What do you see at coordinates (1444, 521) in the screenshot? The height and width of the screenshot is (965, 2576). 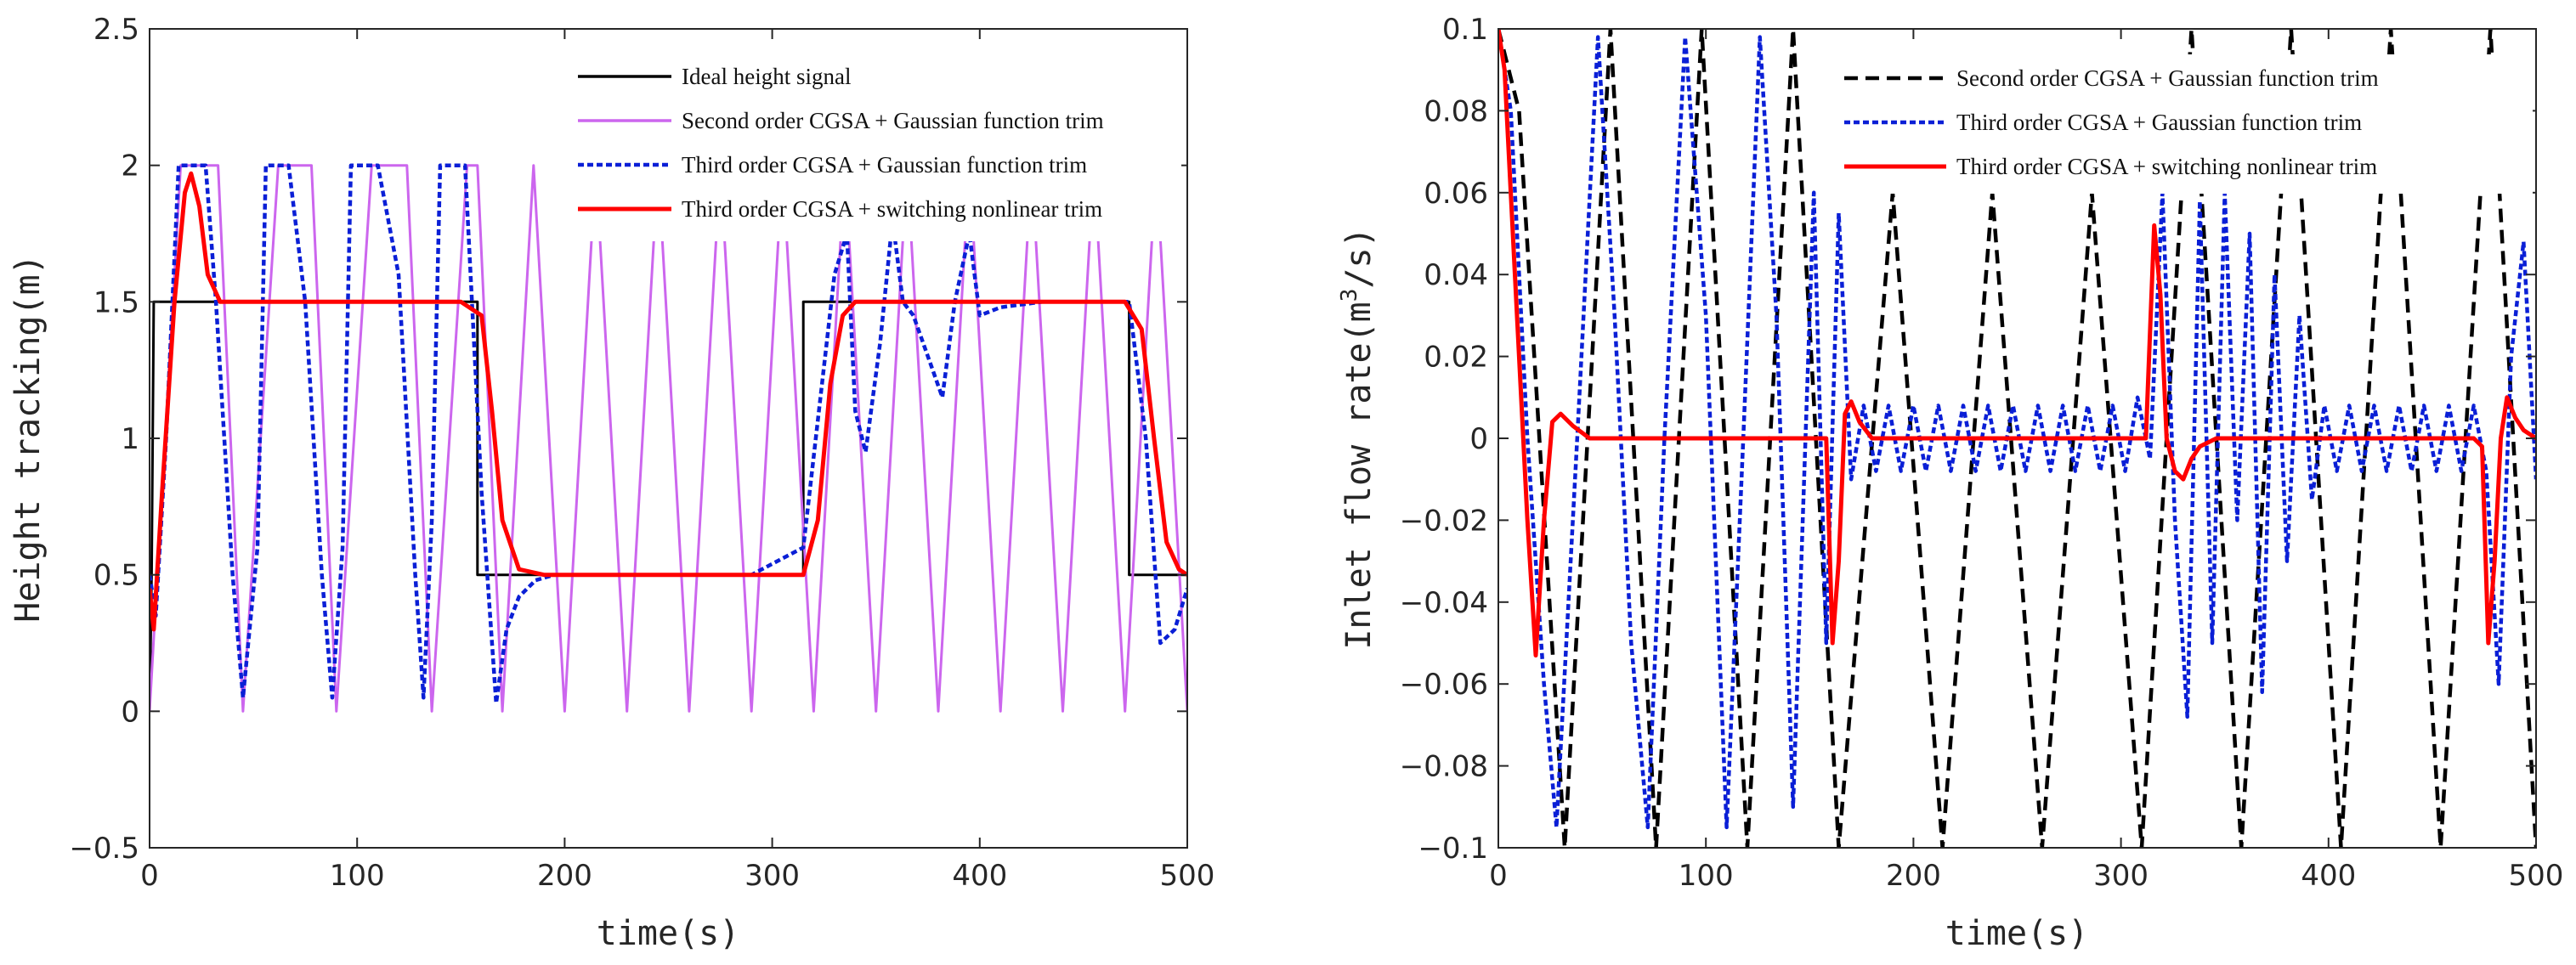 I see `chart1-ytick-label: −0.02` at bounding box center [1444, 521].